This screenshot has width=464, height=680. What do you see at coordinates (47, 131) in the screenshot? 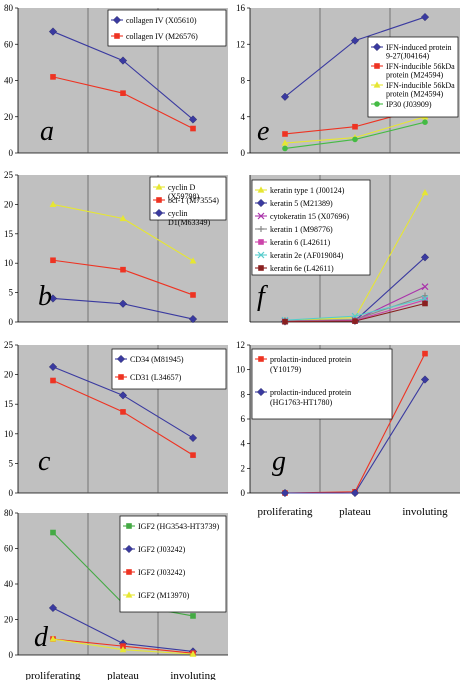
I see `panel-letter: a` at bounding box center [47, 131].